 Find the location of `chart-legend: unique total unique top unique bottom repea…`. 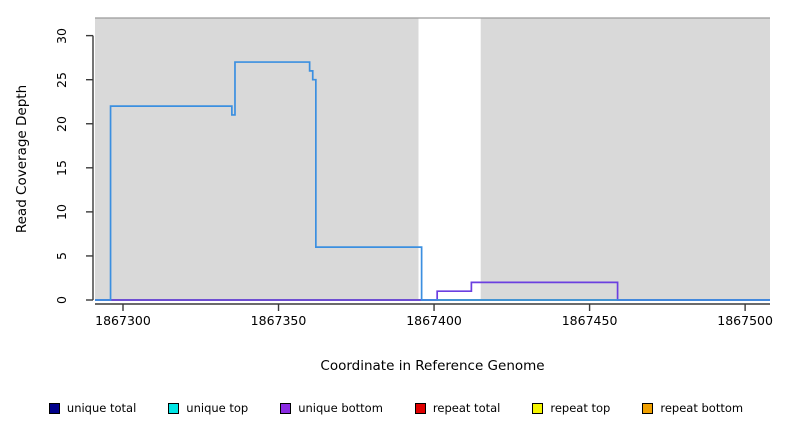

chart-legend: unique total unique top unique bottom repea… is located at coordinates (396, 408).